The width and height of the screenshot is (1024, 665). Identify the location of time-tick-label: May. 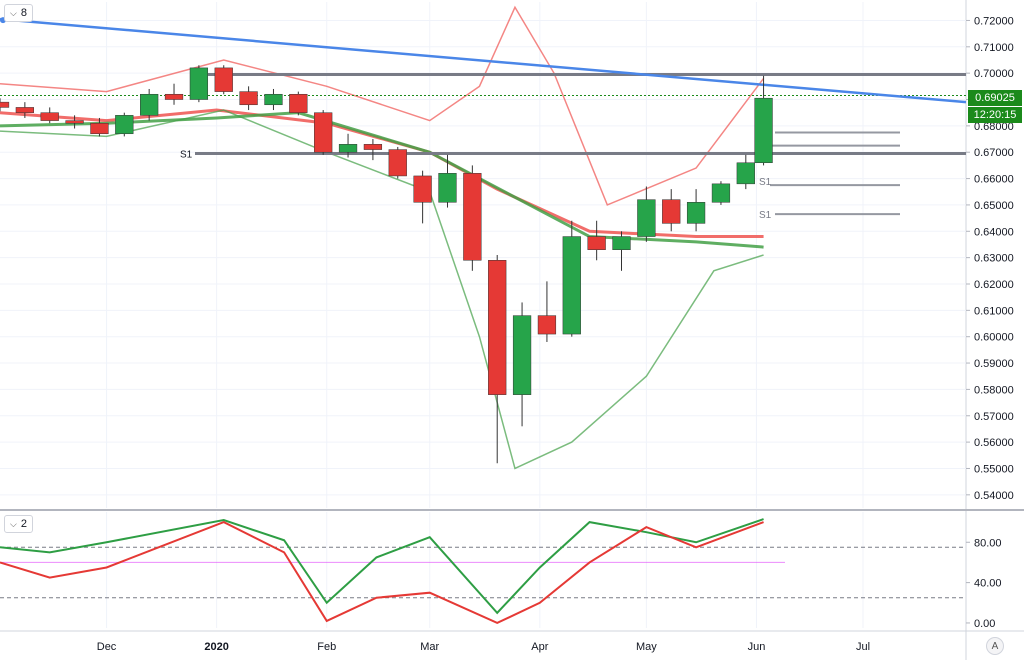
(646, 647).